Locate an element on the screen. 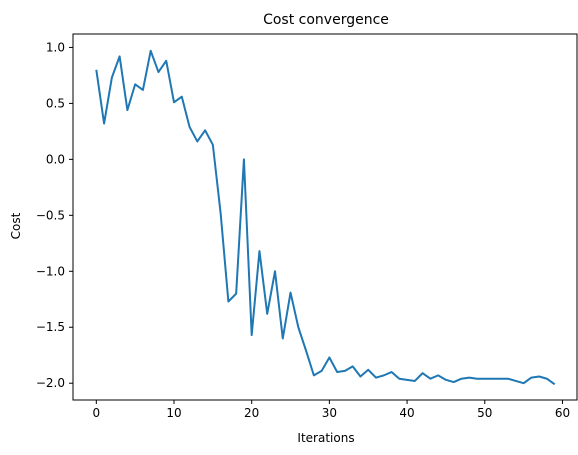 This screenshot has height=455, width=578. y-tick-label: −1.0 is located at coordinates (50, 271).